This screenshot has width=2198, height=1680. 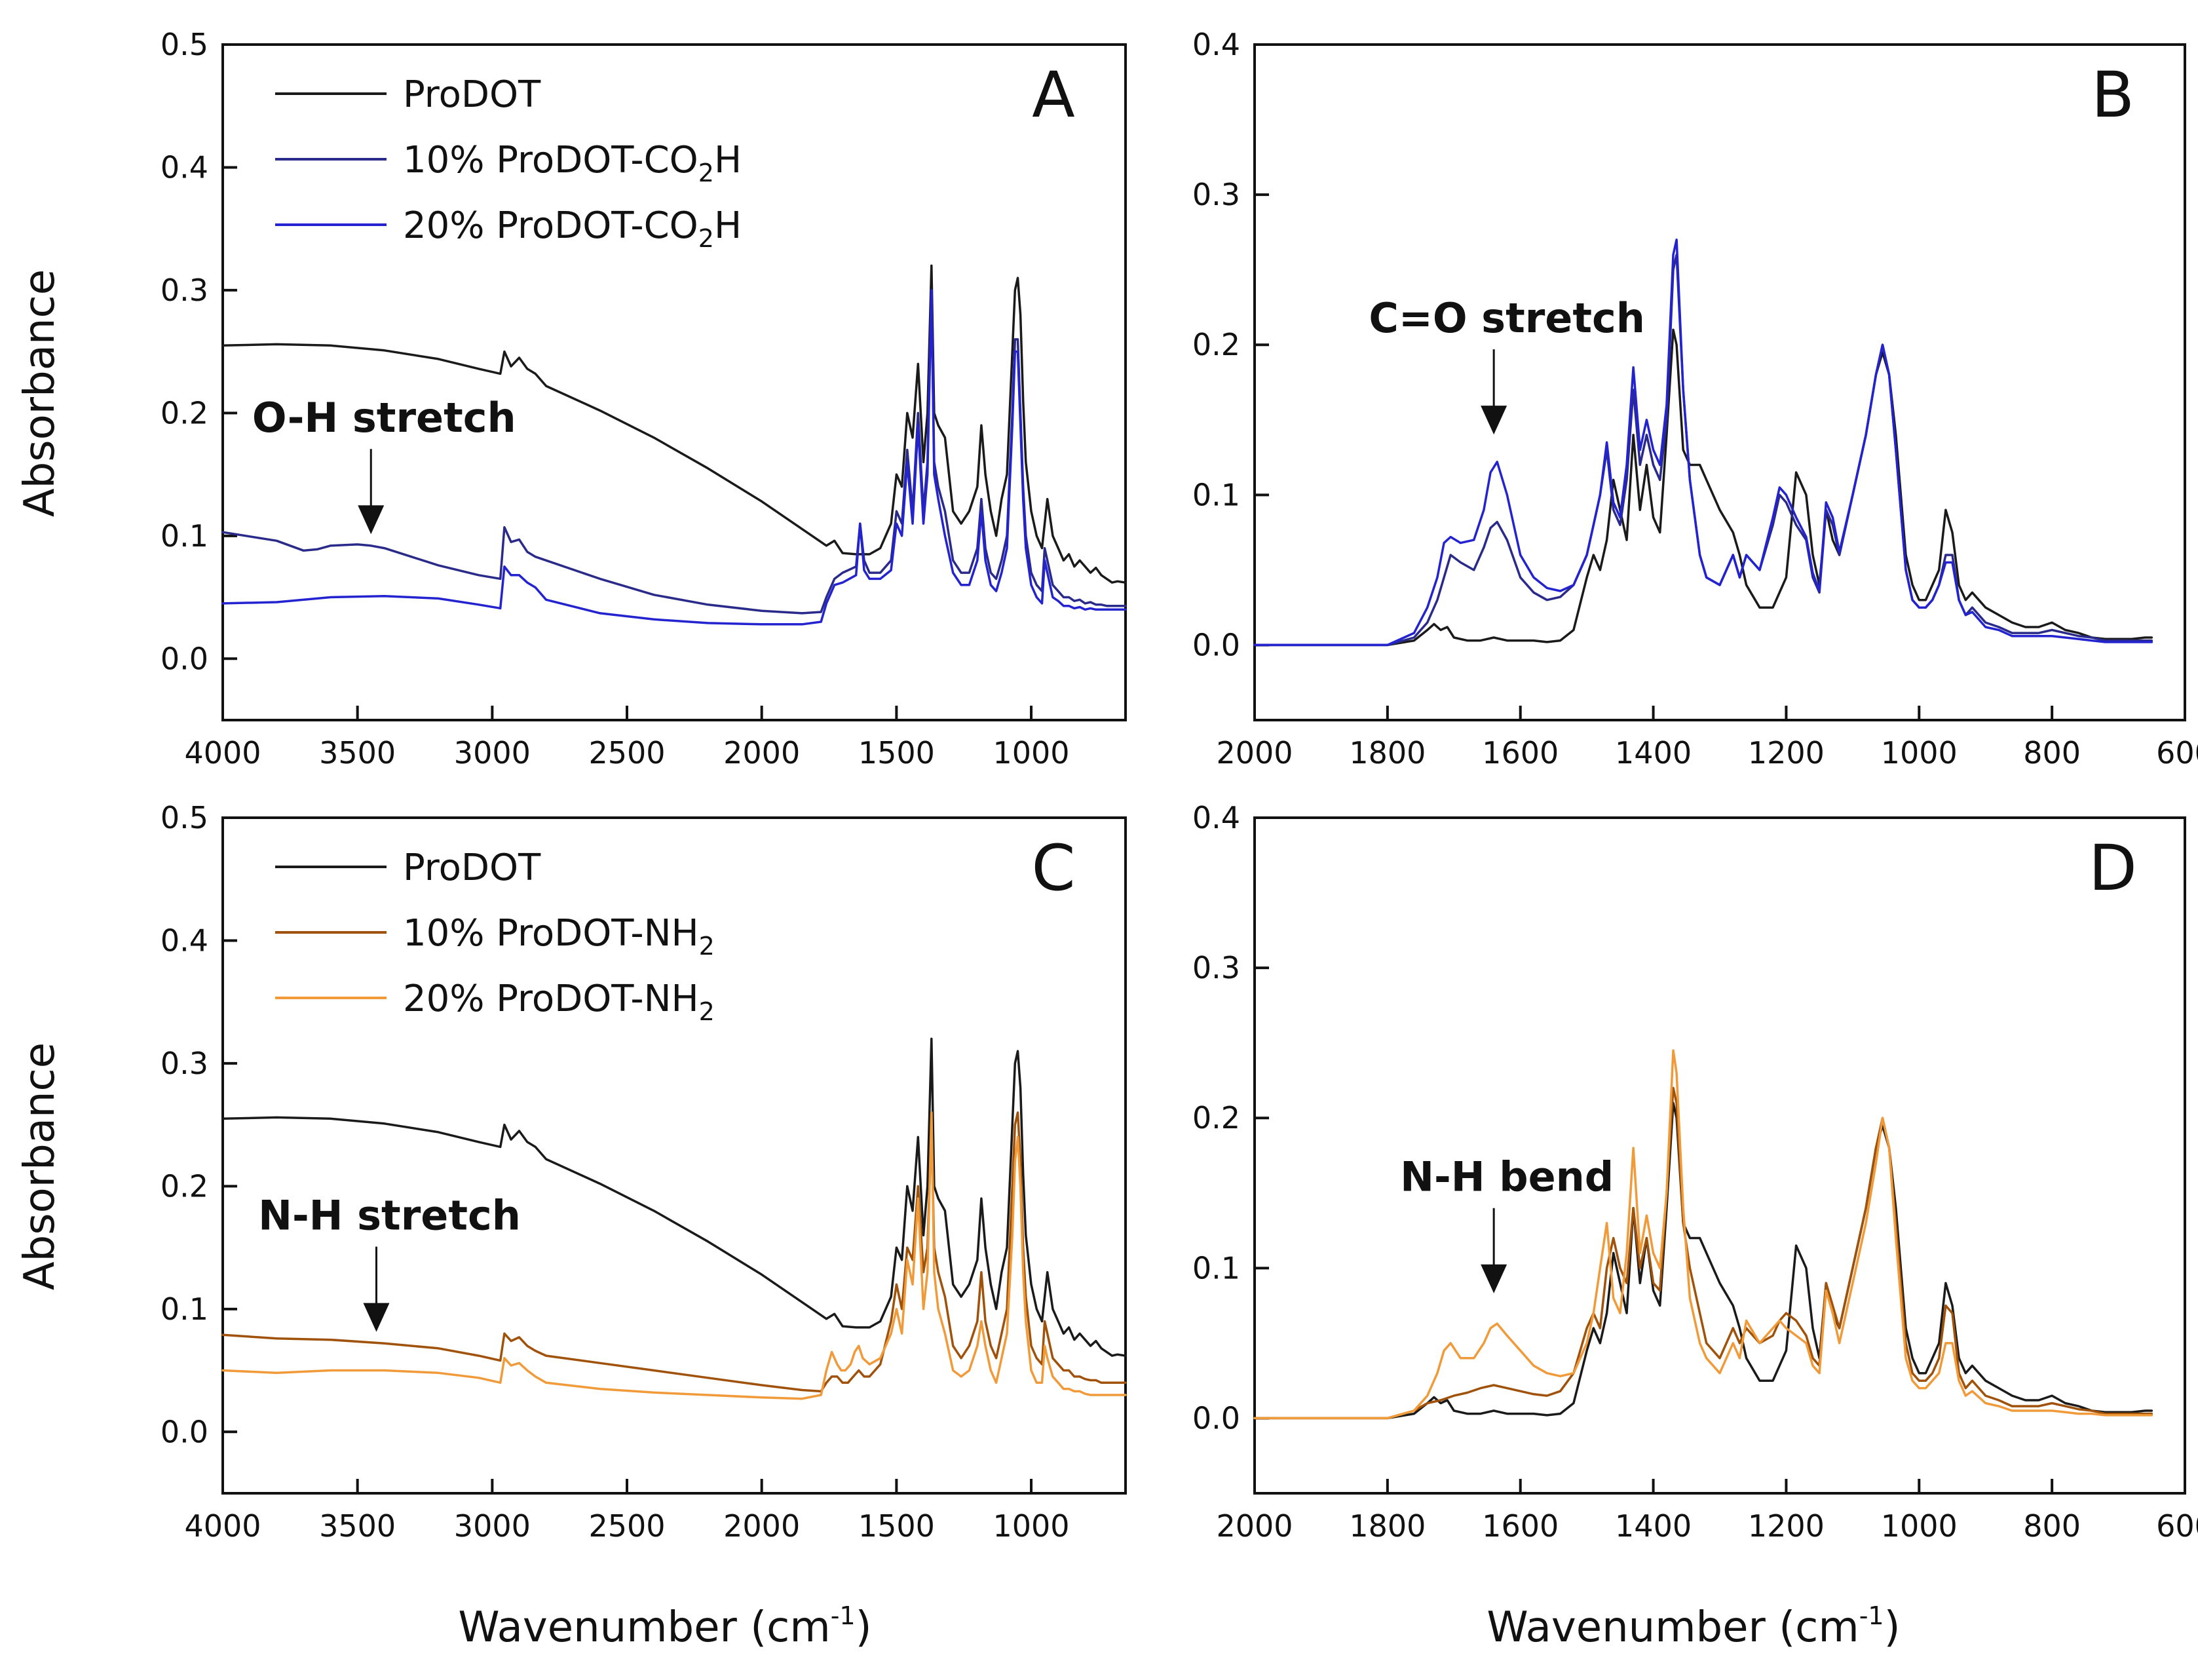 I want to click on y-tick-label-d: 0.2, so click(x=1216, y=1118).